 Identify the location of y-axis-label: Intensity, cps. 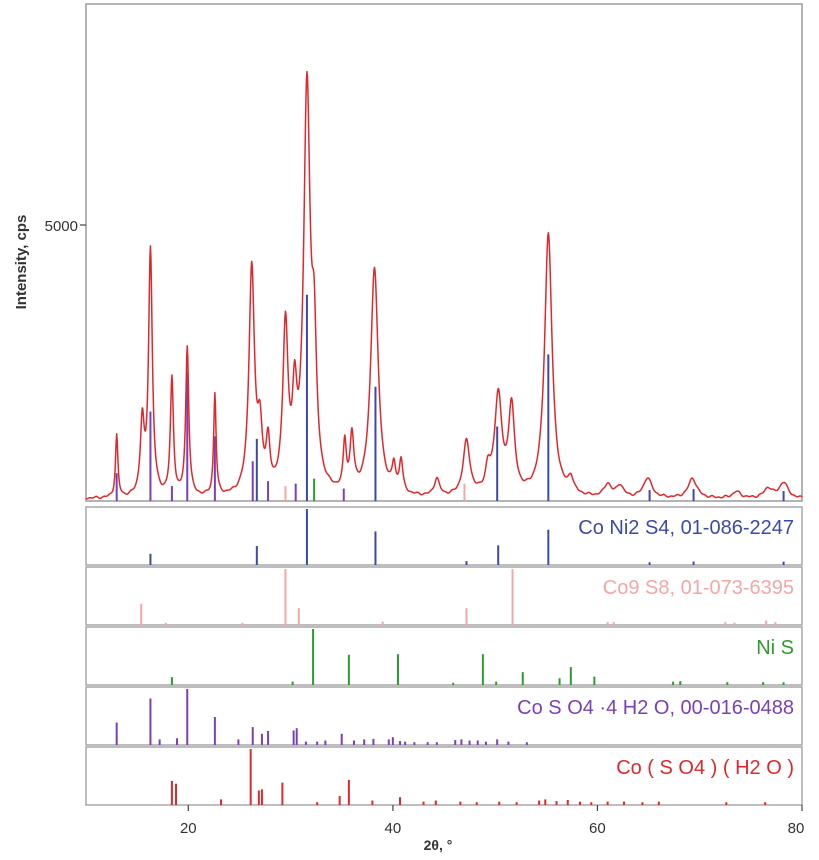
(21, 262).